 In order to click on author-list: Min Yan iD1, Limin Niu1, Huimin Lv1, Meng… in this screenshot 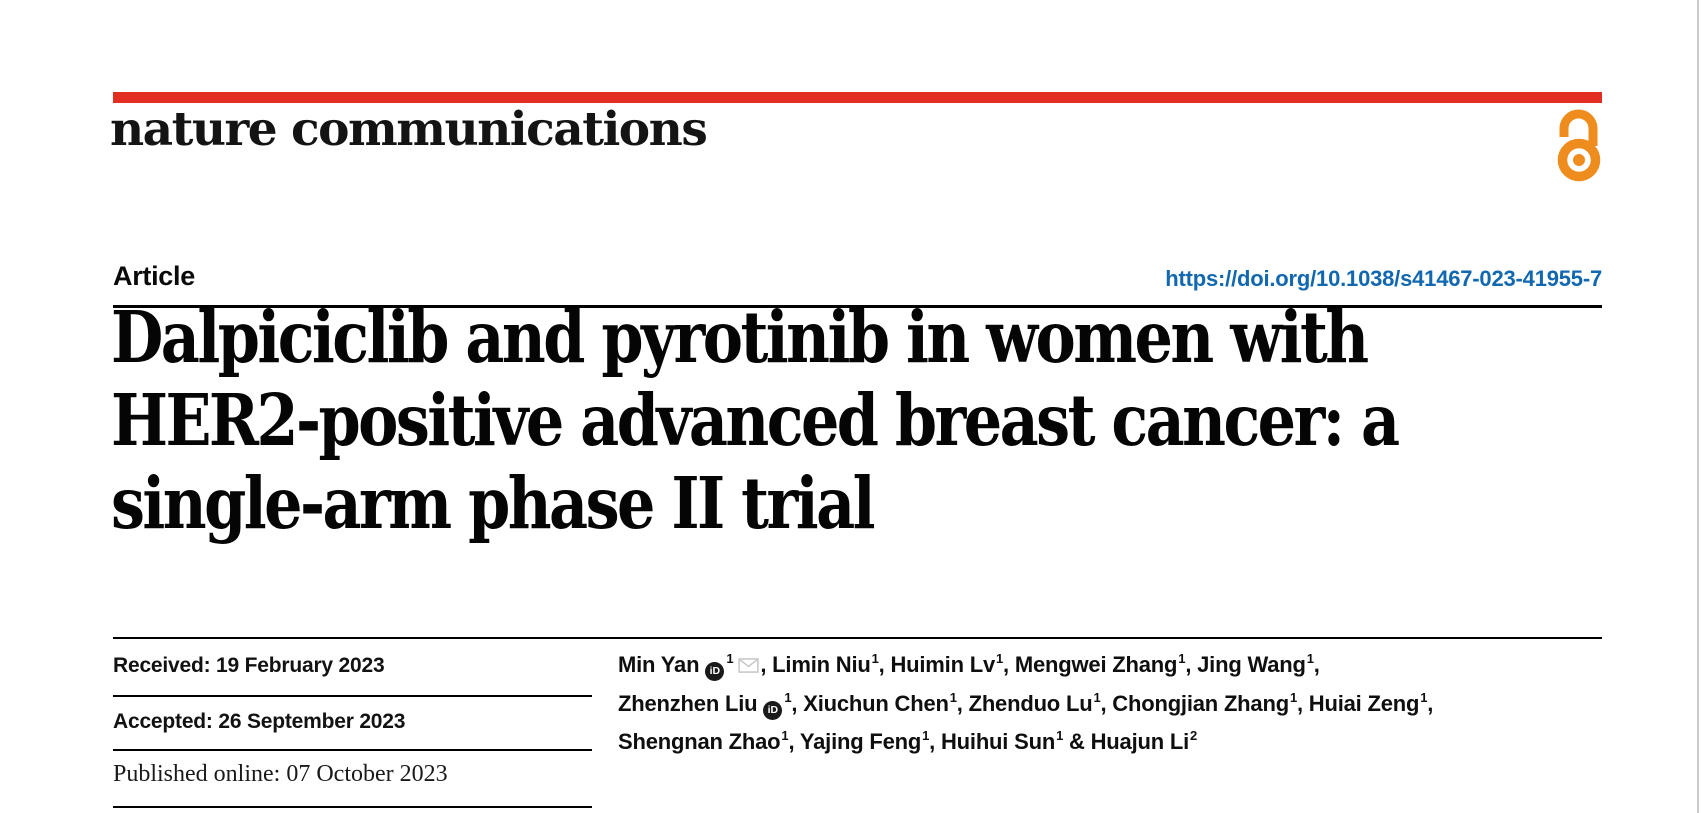, I will do `click(1068, 703)`.